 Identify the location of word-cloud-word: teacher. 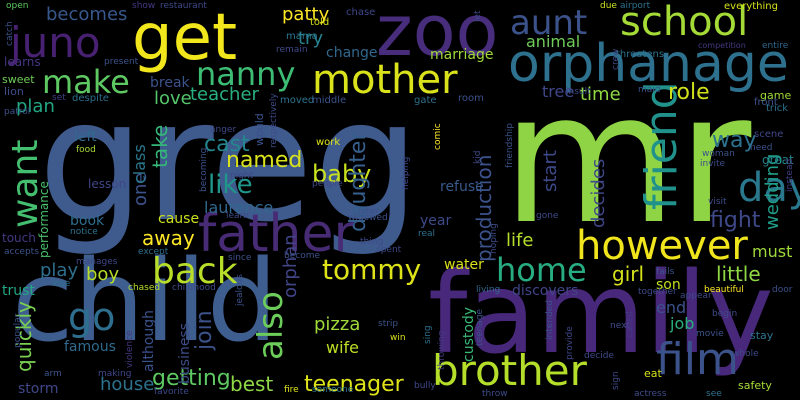
(224, 94).